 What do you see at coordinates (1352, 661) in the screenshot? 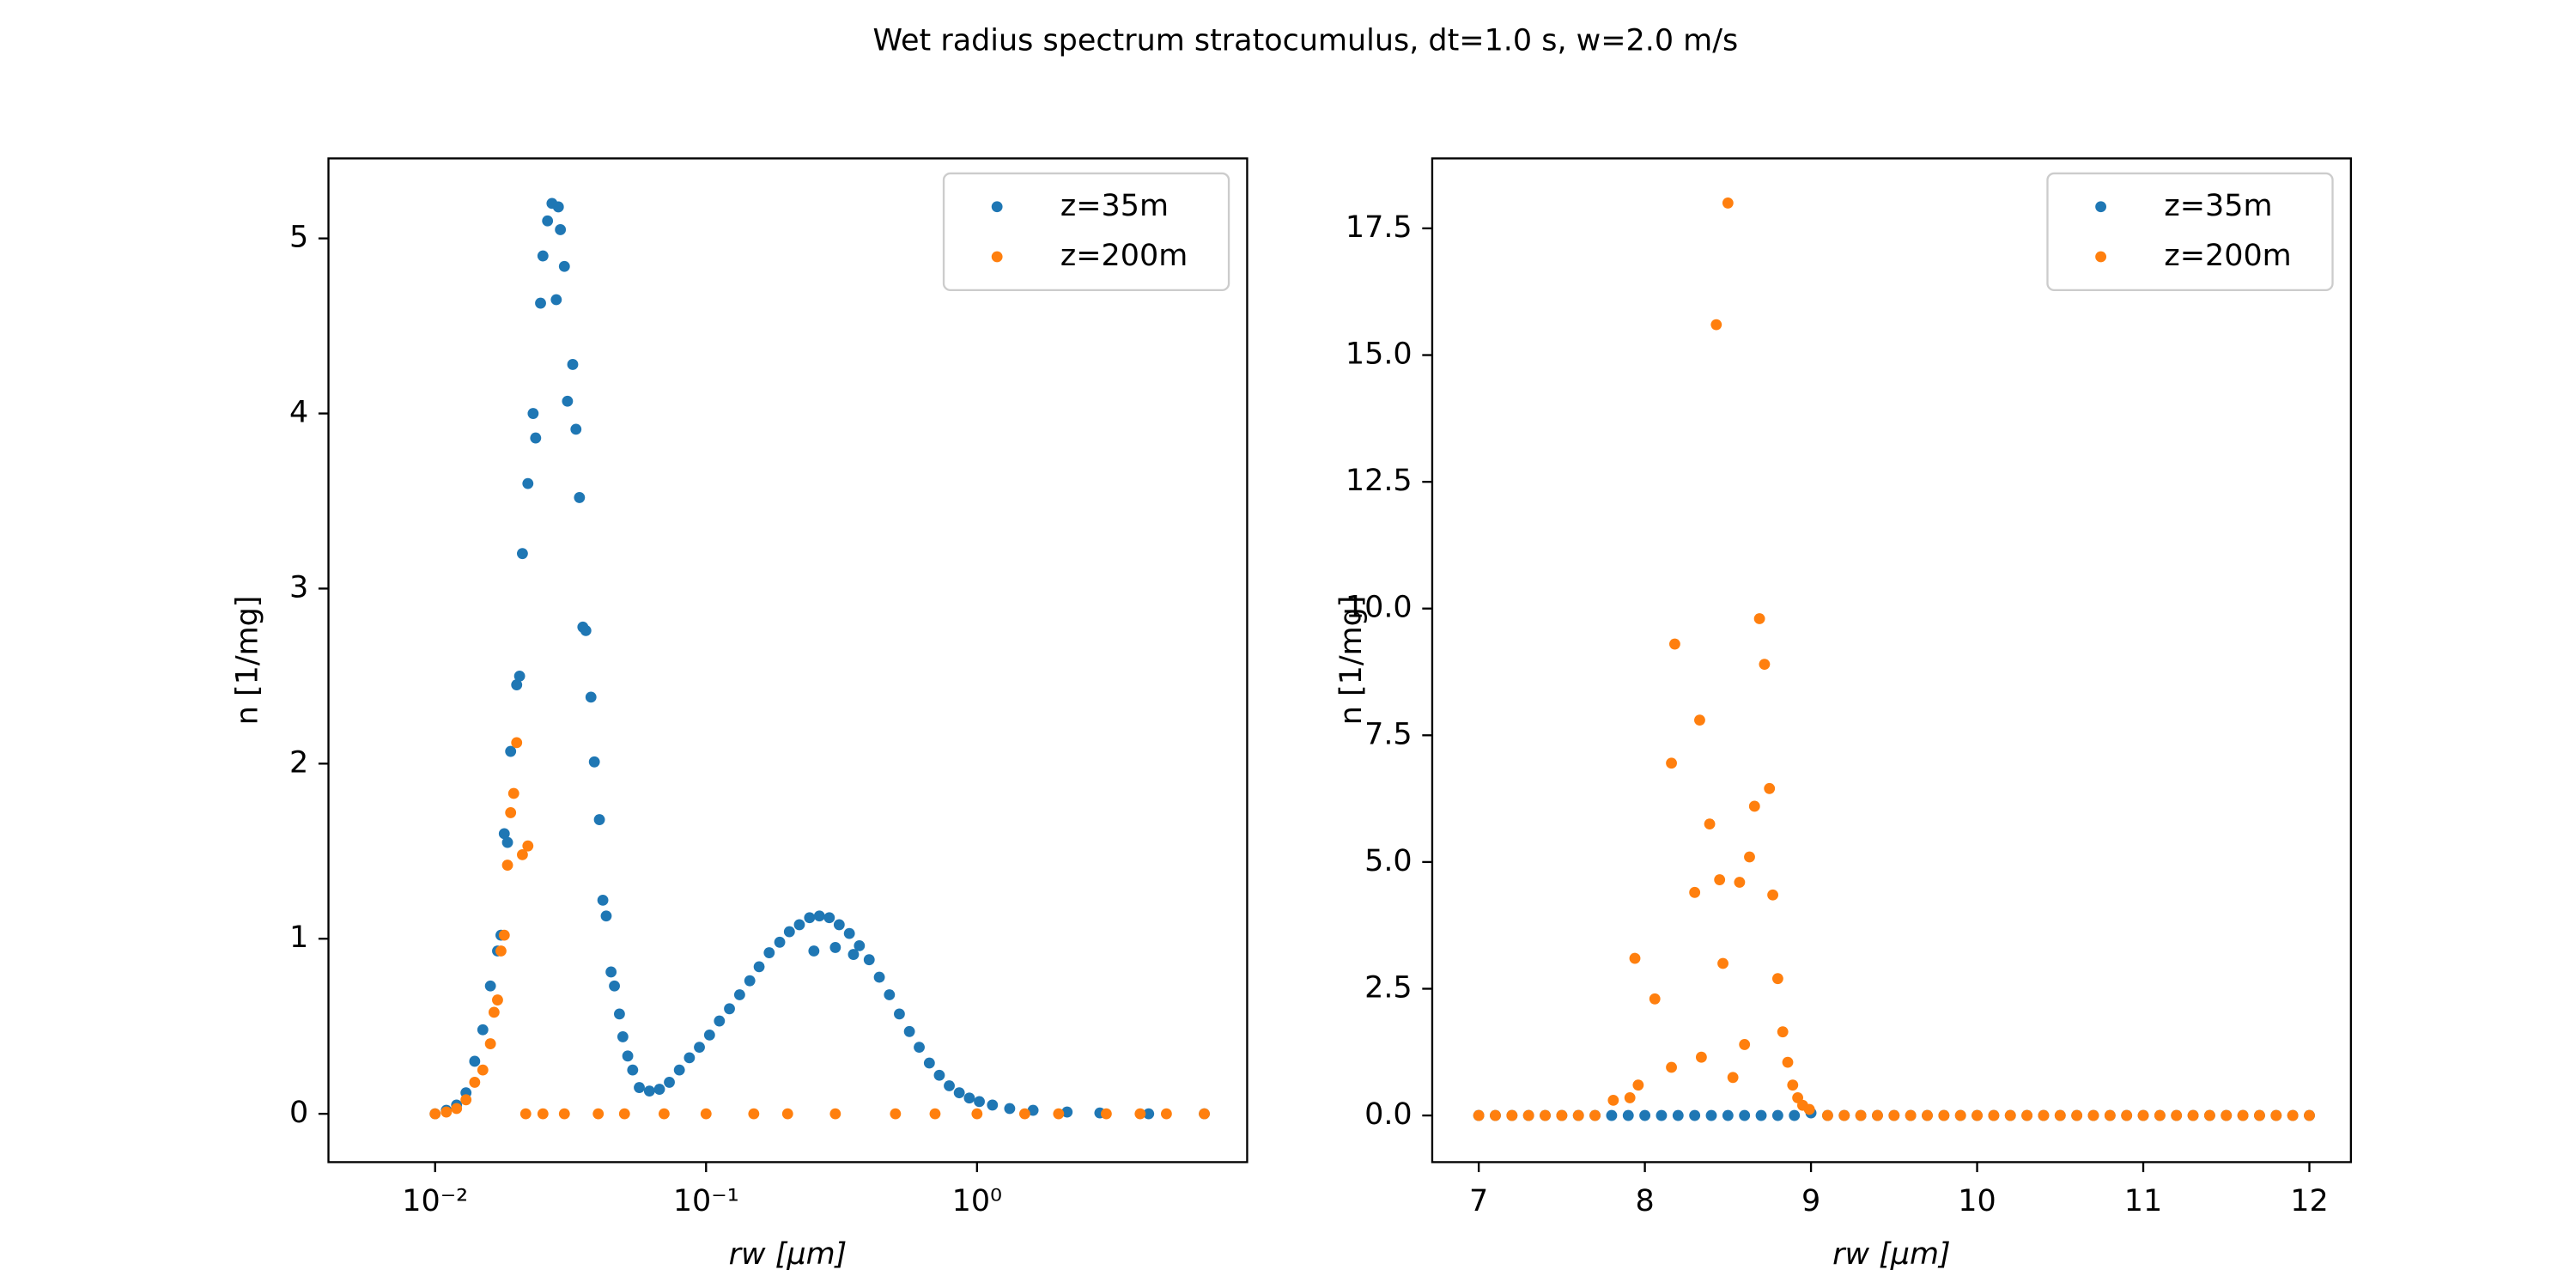
I see `y-axis-label: n [1/mg]` at bounding box center [1352, 661].